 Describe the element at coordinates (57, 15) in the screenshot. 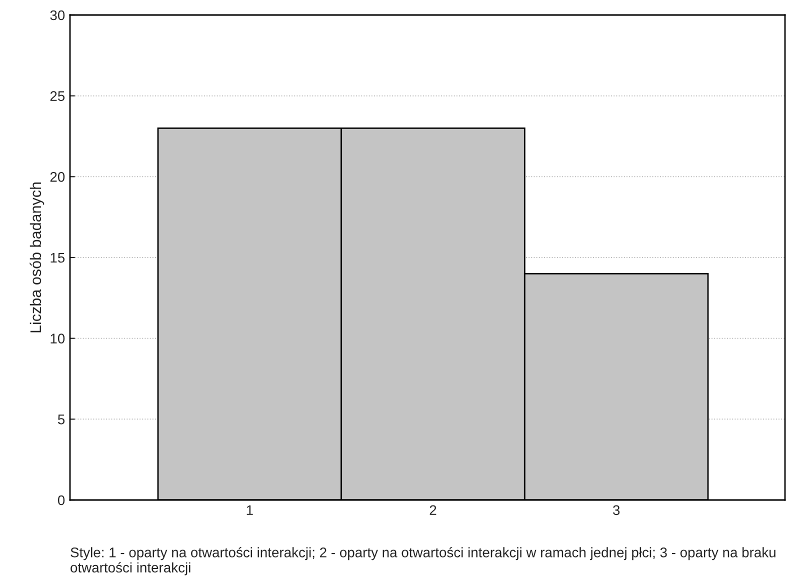

I see `y-tick-label: 30` at that location.